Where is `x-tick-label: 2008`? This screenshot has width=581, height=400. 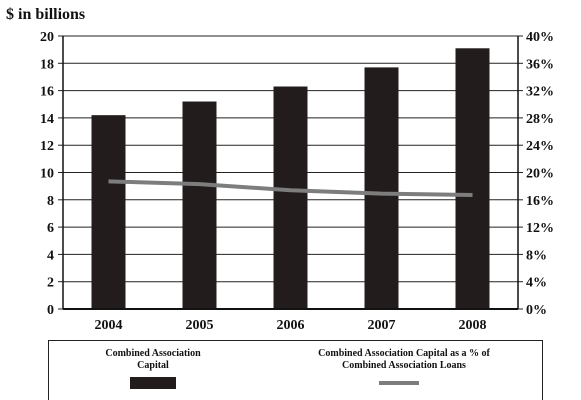
x-tick-label: 2008 is located at coordinates (473, 325).